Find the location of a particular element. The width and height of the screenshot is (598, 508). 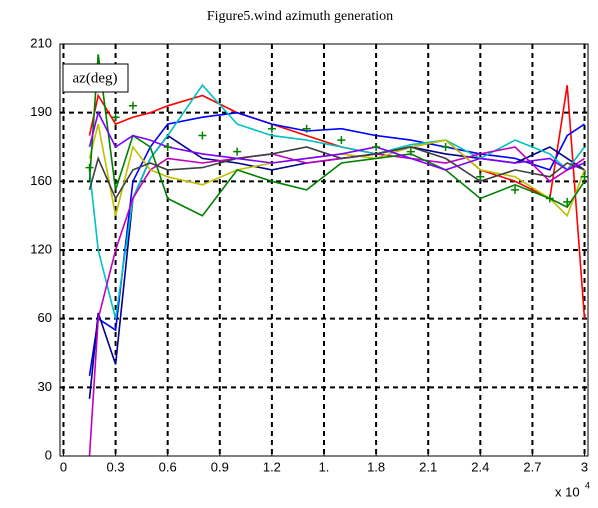

x-tick-label: 3 is located at coordinates (584, 466).